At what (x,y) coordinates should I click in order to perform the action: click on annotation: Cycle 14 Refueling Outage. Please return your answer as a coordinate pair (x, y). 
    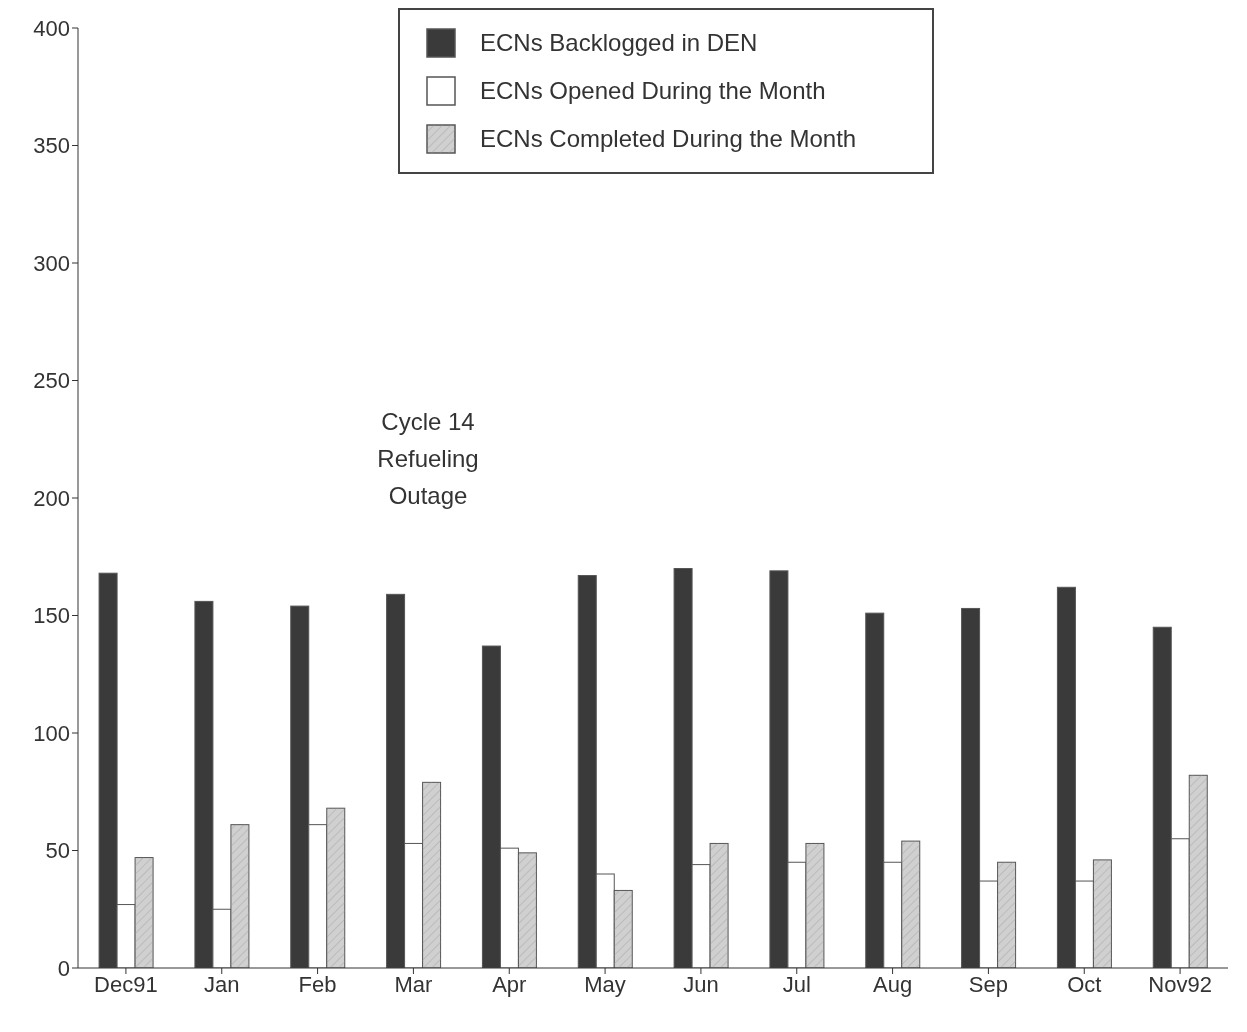
    Looking at the image, I should click on (428, 459).